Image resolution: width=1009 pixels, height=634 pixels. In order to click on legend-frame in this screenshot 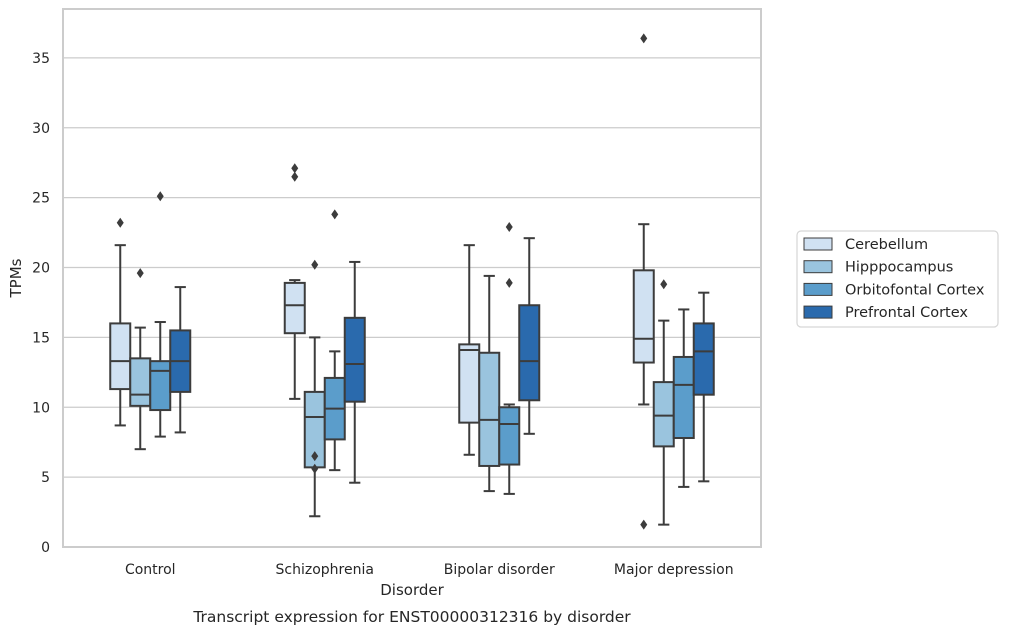, I will do `click(897, 279)`.